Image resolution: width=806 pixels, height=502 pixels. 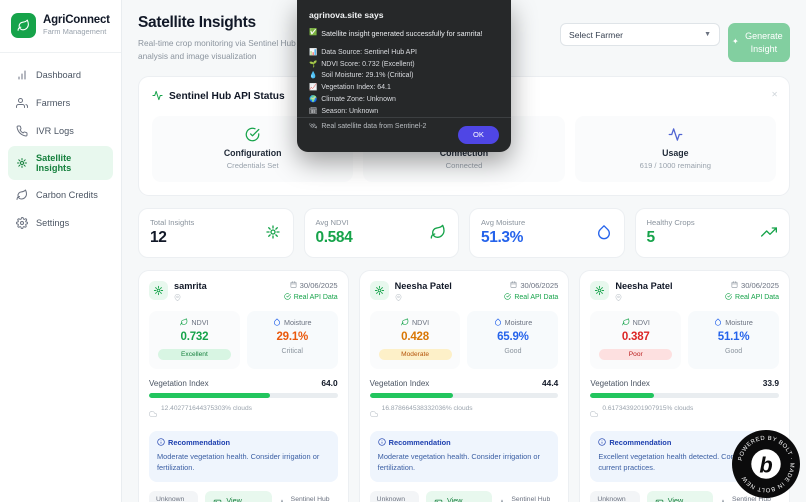 I want to click on api-status-cell-label: Usage, so click(x=675, y=152).